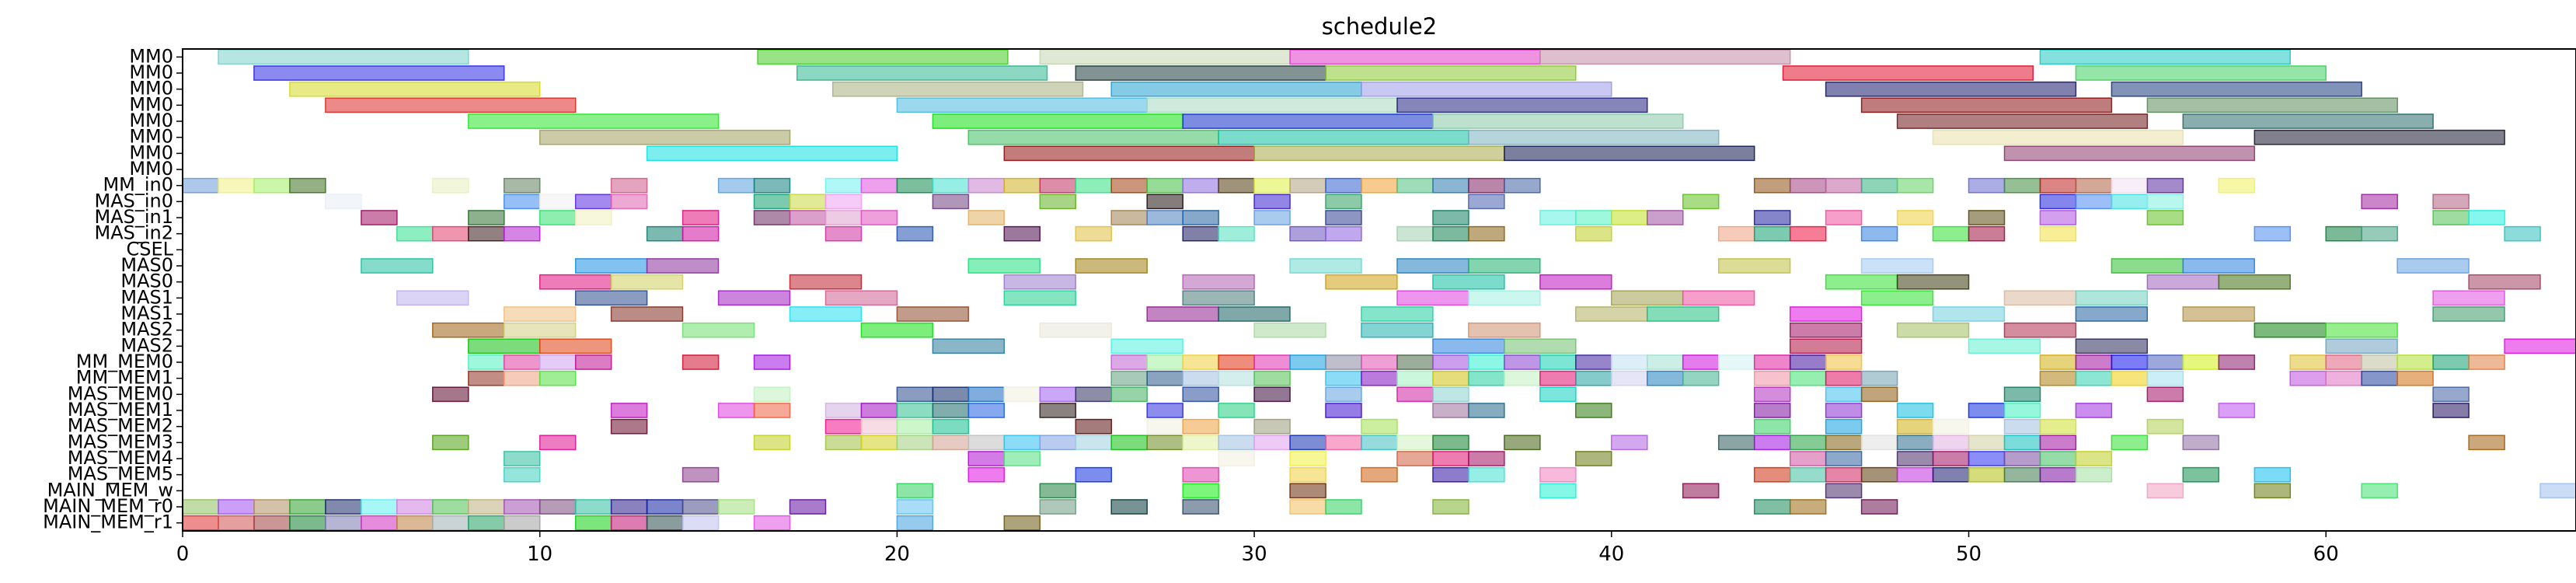 The height and width of the screenshot is (583, 2576). Describe the element at coordinates (120, 441) in the screenshot. I see `y-tick-label: MAS_MEM3` at that location.